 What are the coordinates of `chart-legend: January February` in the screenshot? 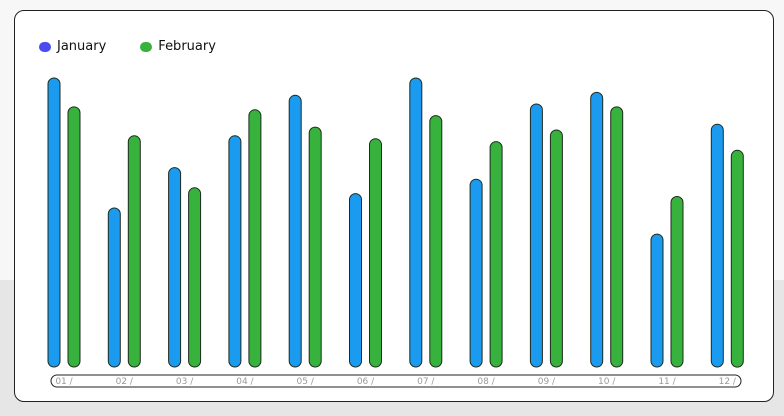 It's located at (127, 46).